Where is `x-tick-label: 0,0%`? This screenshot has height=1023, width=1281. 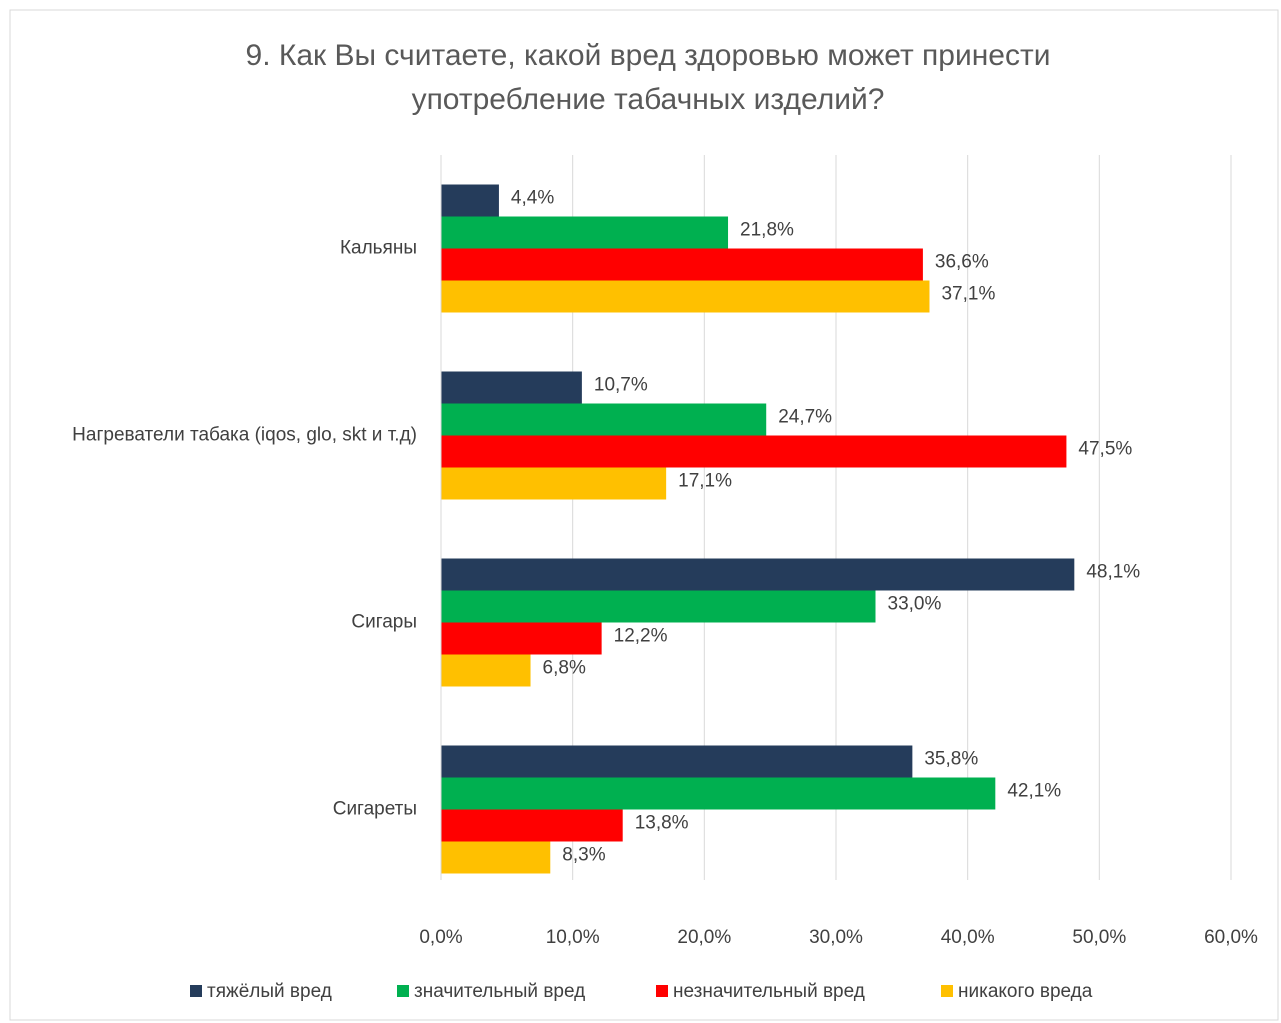
x-tick-label: 0,0% is located at coordinates (440, 937).